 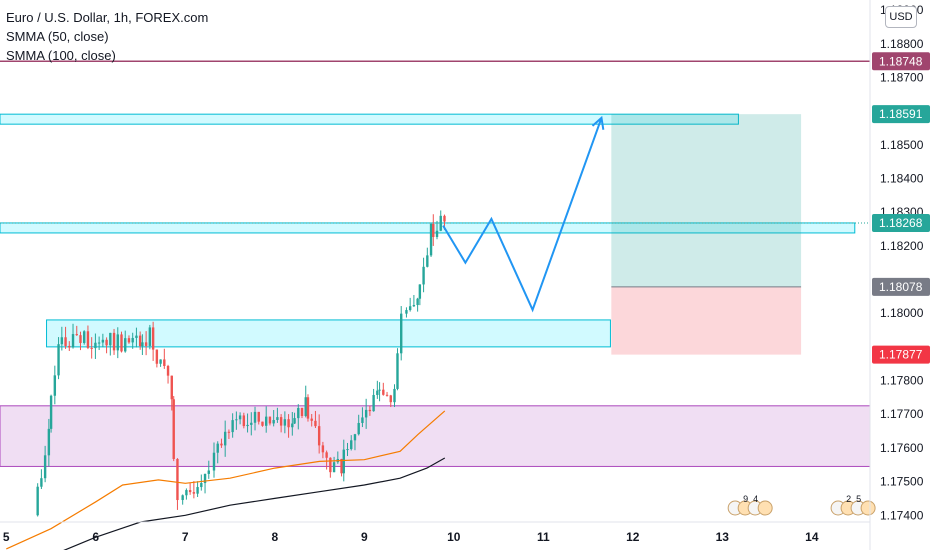 What do you see at coordinates (901, 61) in the screenshot?
I see `price-label: 1.18748` at bounding box center [901, 61].